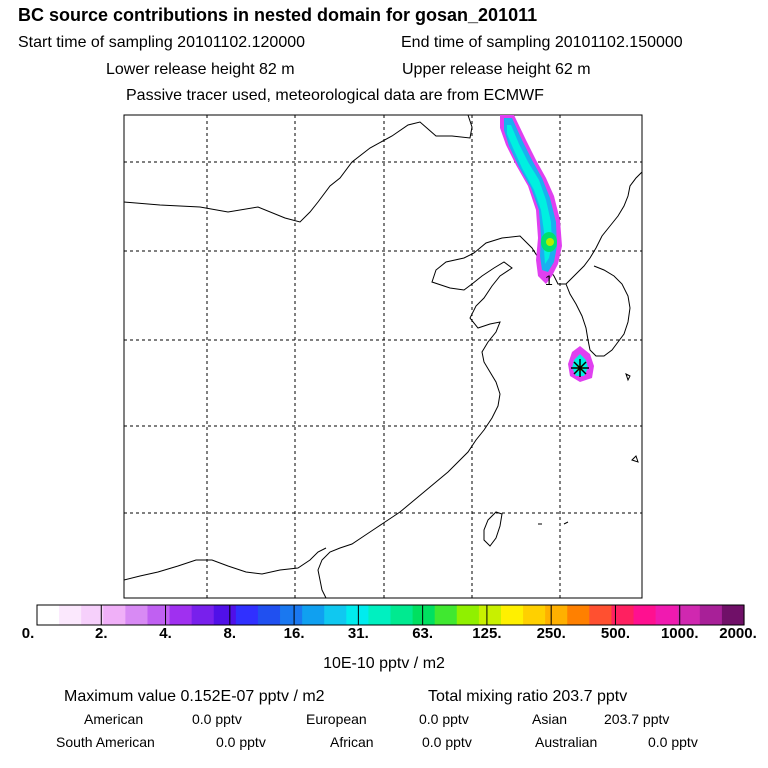  Describe the element at coordinates (194, 696) in the screenshot. I see `max-value-label: Maximum value 0.152E-07 pptv / m2` at that location.